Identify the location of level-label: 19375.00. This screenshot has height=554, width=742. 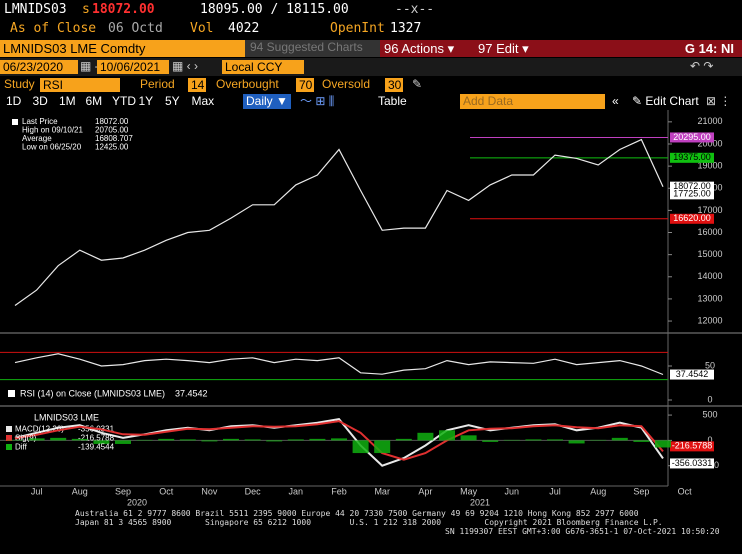
(692, 157).